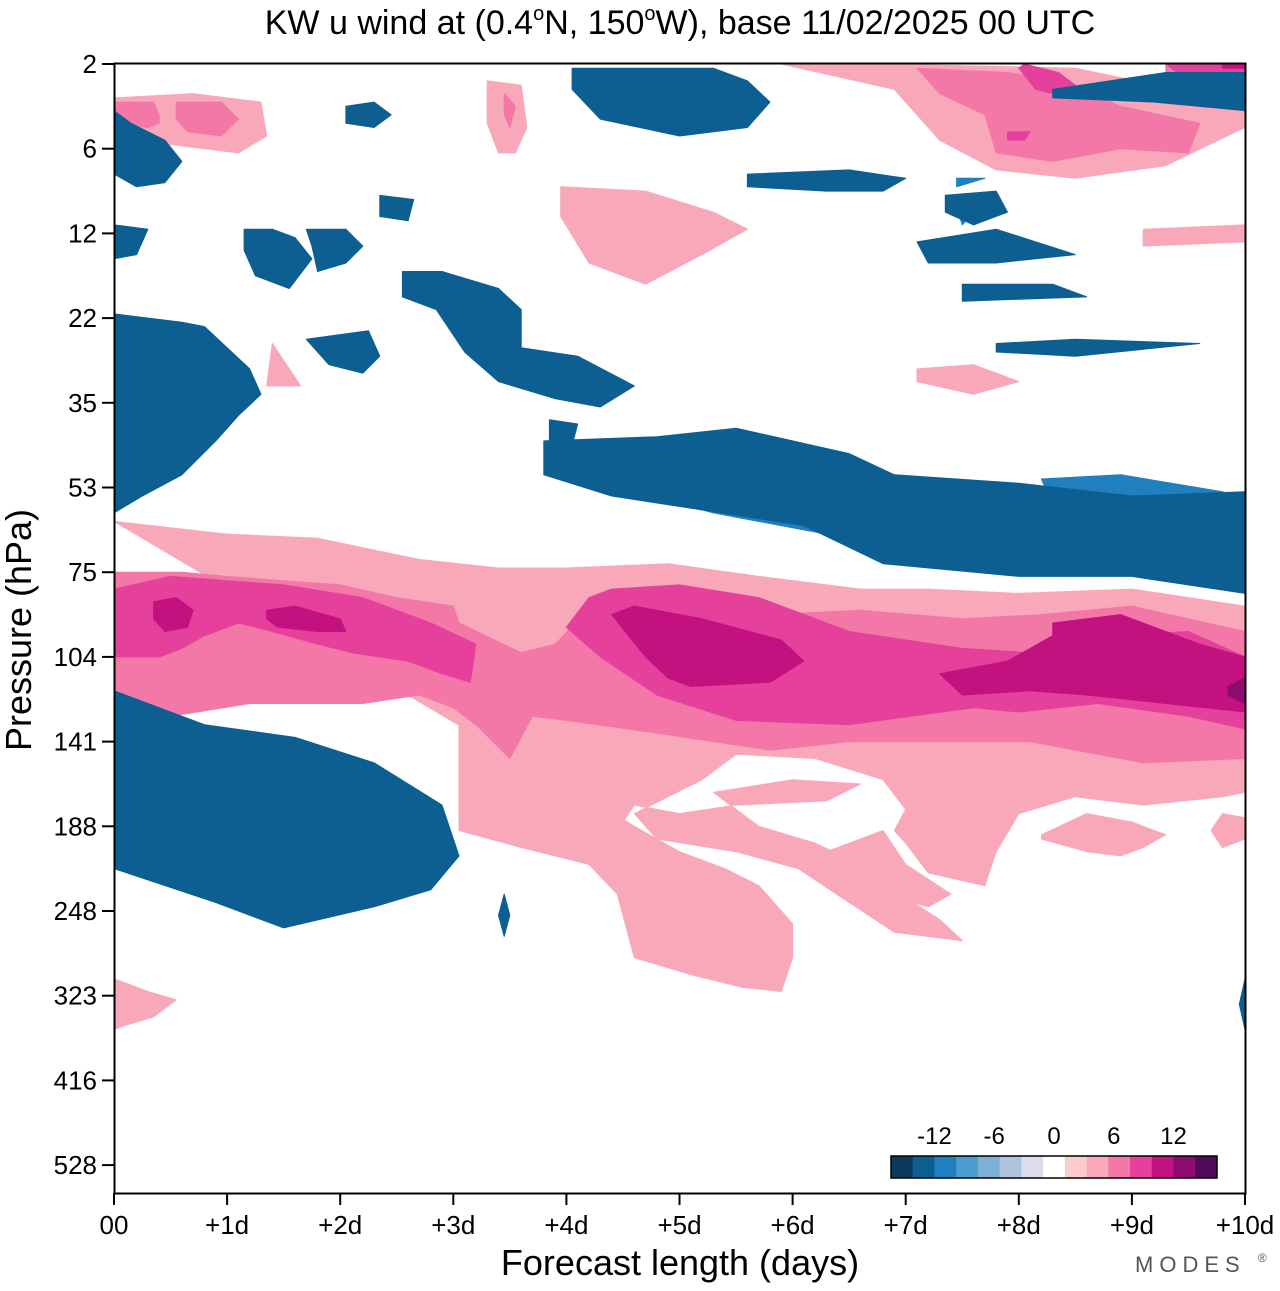 This screenshot has width=1280, height=1291. What do you see at coordinates (594, 23) in the screenshot?
I see `title-part: N, 150` at bounding box center [594, 23].